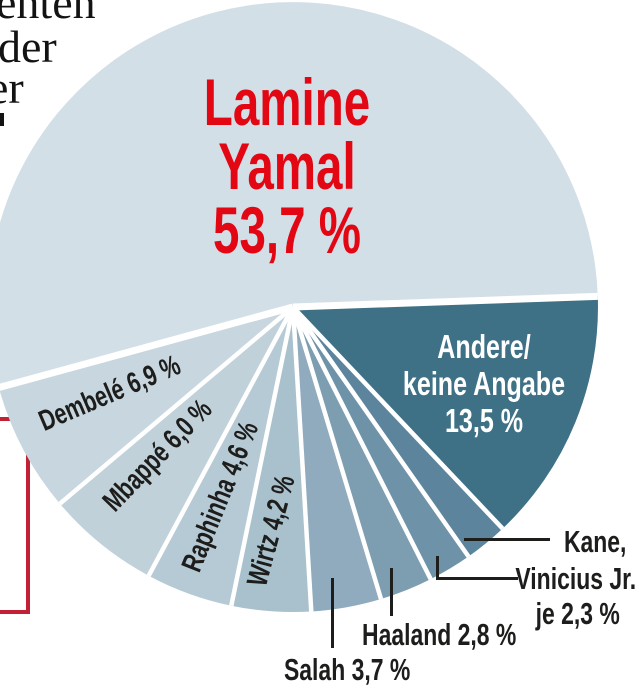  I want to click on yamal-name-line2: Yamal, so click(287, 166).